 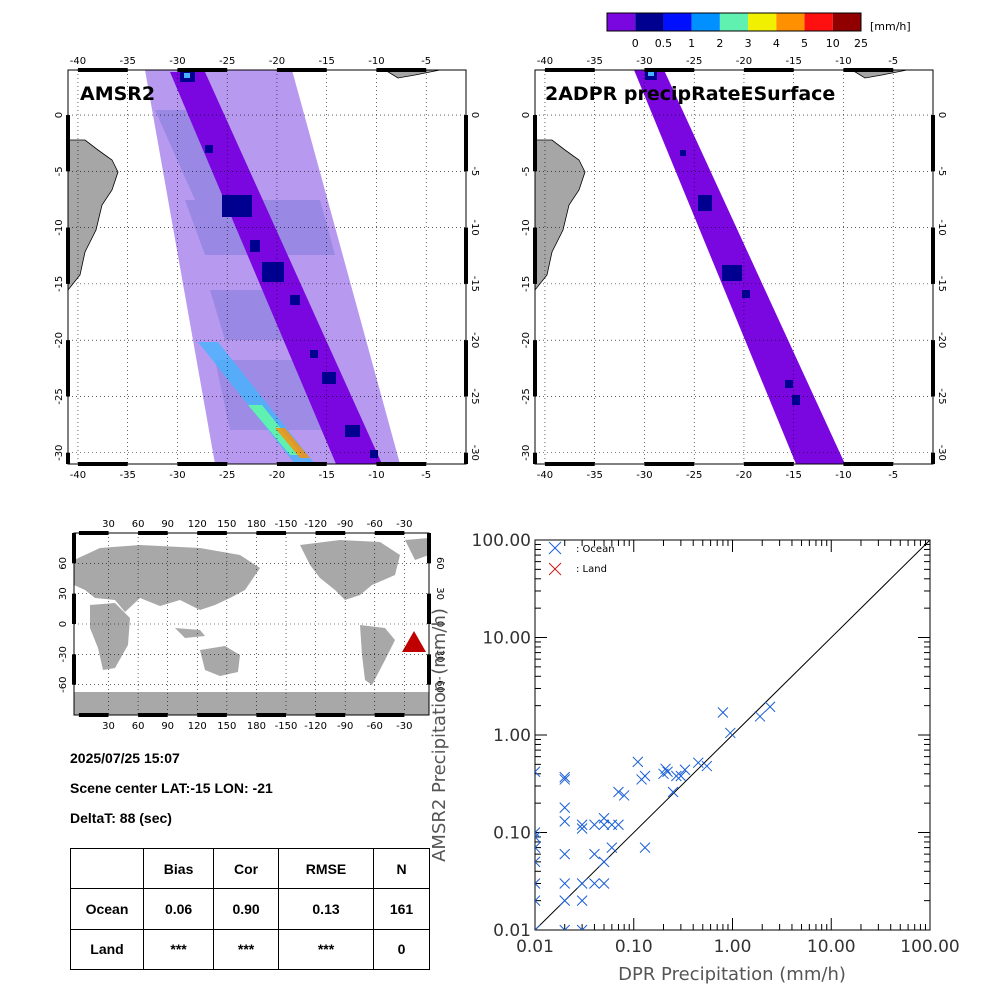 I want to click on colorbar-unit: [mm/h], so click(x=890, y=26).